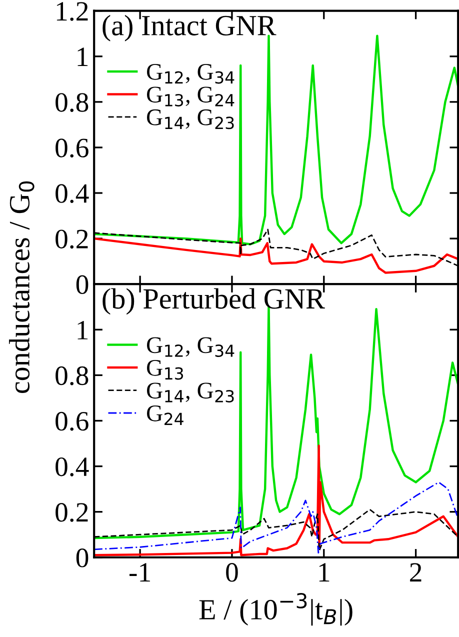  I want to click on x-tick-label: -1, so click(140, 572).